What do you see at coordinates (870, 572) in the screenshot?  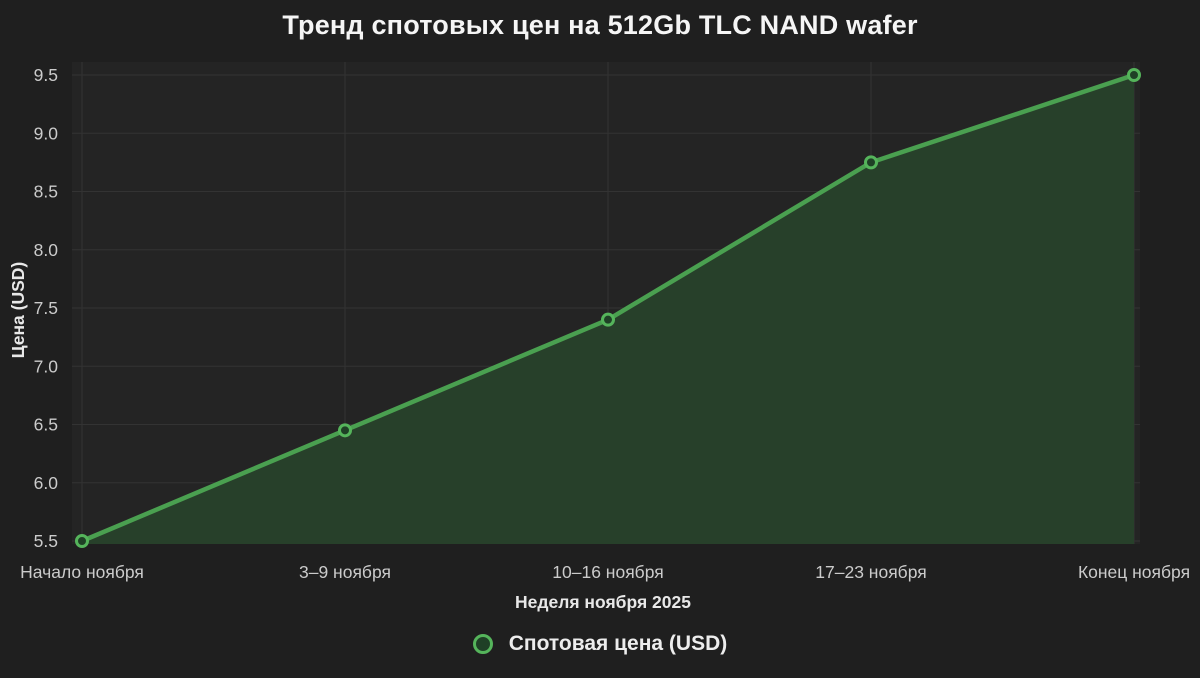 I see `x-tick-label: 17–23 ноября` at bounding box center [870, 572].